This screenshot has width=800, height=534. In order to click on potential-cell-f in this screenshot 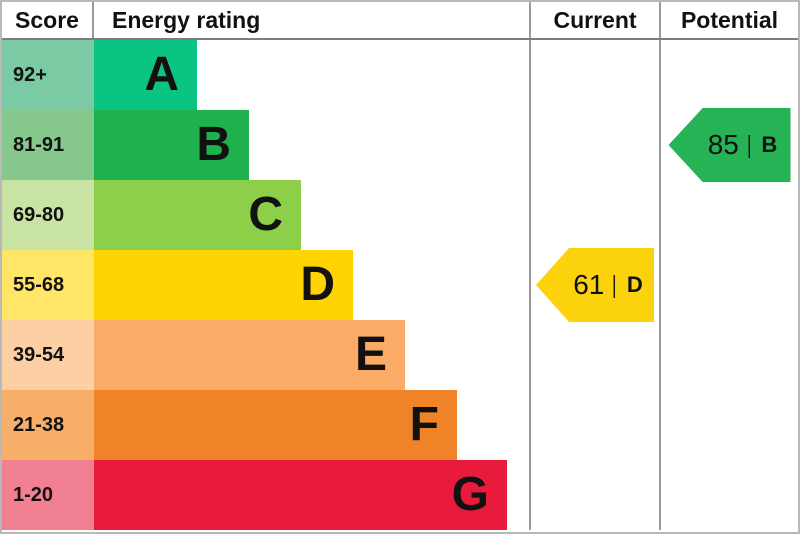, I will do `click(728, 425)`.